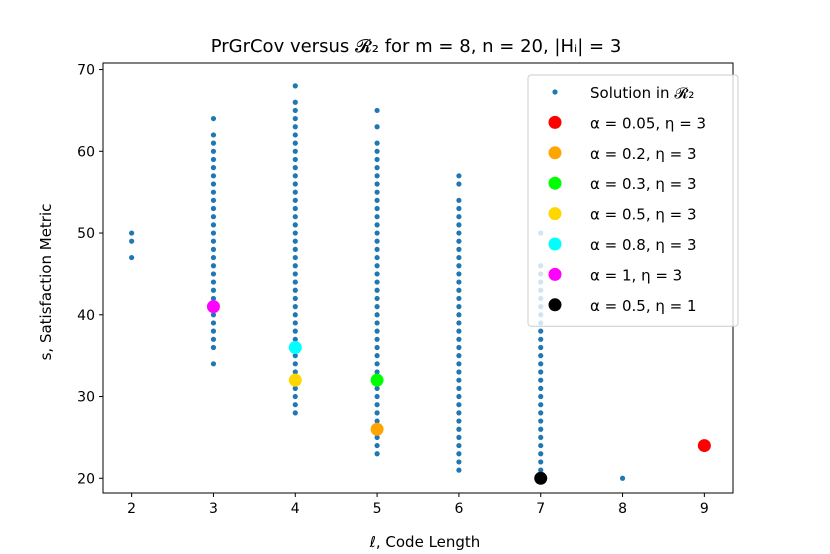 Image resolution: width=830 pixels, height=554 pixels. I want to click on x-tick-label: 5, so click(377, 509).